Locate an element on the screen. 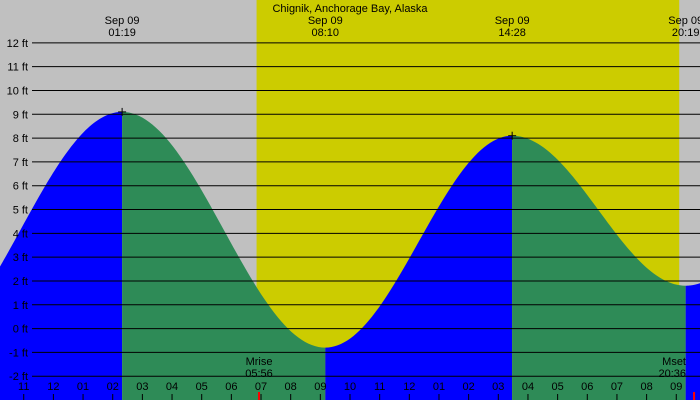 The height and width of the screenshot is (400, 700). y-tick-label: 12 ft is located at coordinates (17, 44).